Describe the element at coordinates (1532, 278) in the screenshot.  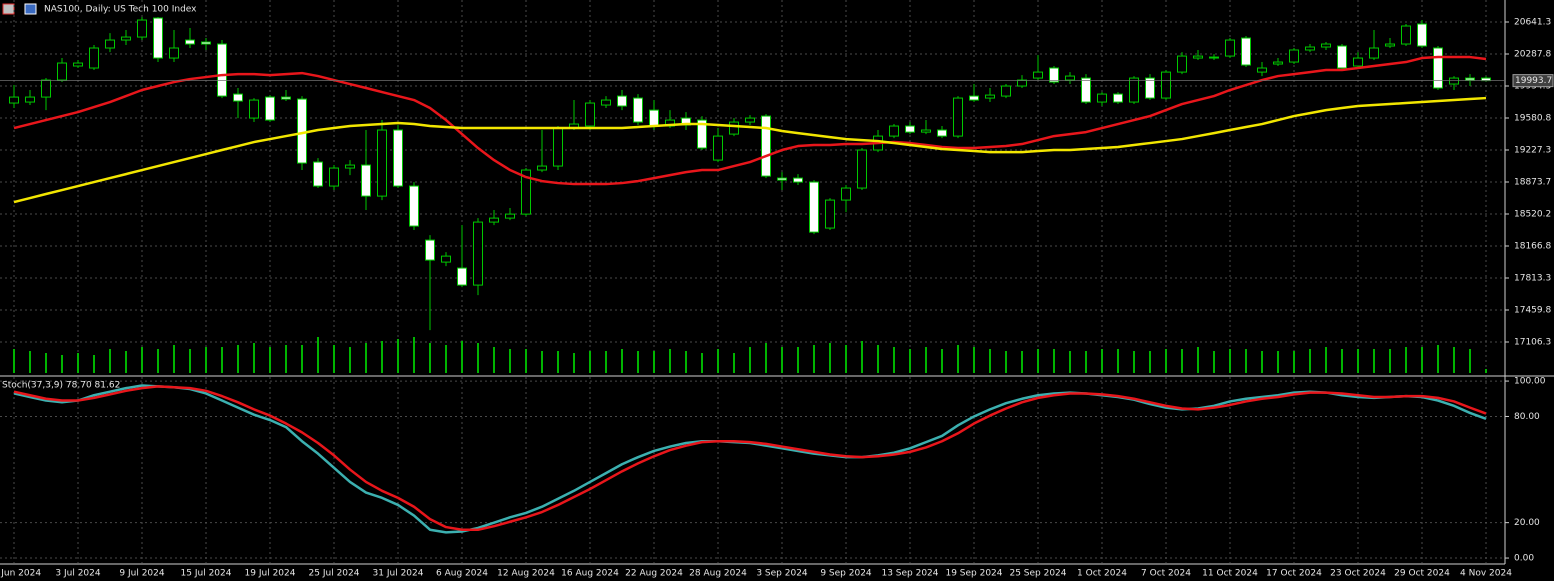
I see `y-tick-label: 17813.3` at that location.